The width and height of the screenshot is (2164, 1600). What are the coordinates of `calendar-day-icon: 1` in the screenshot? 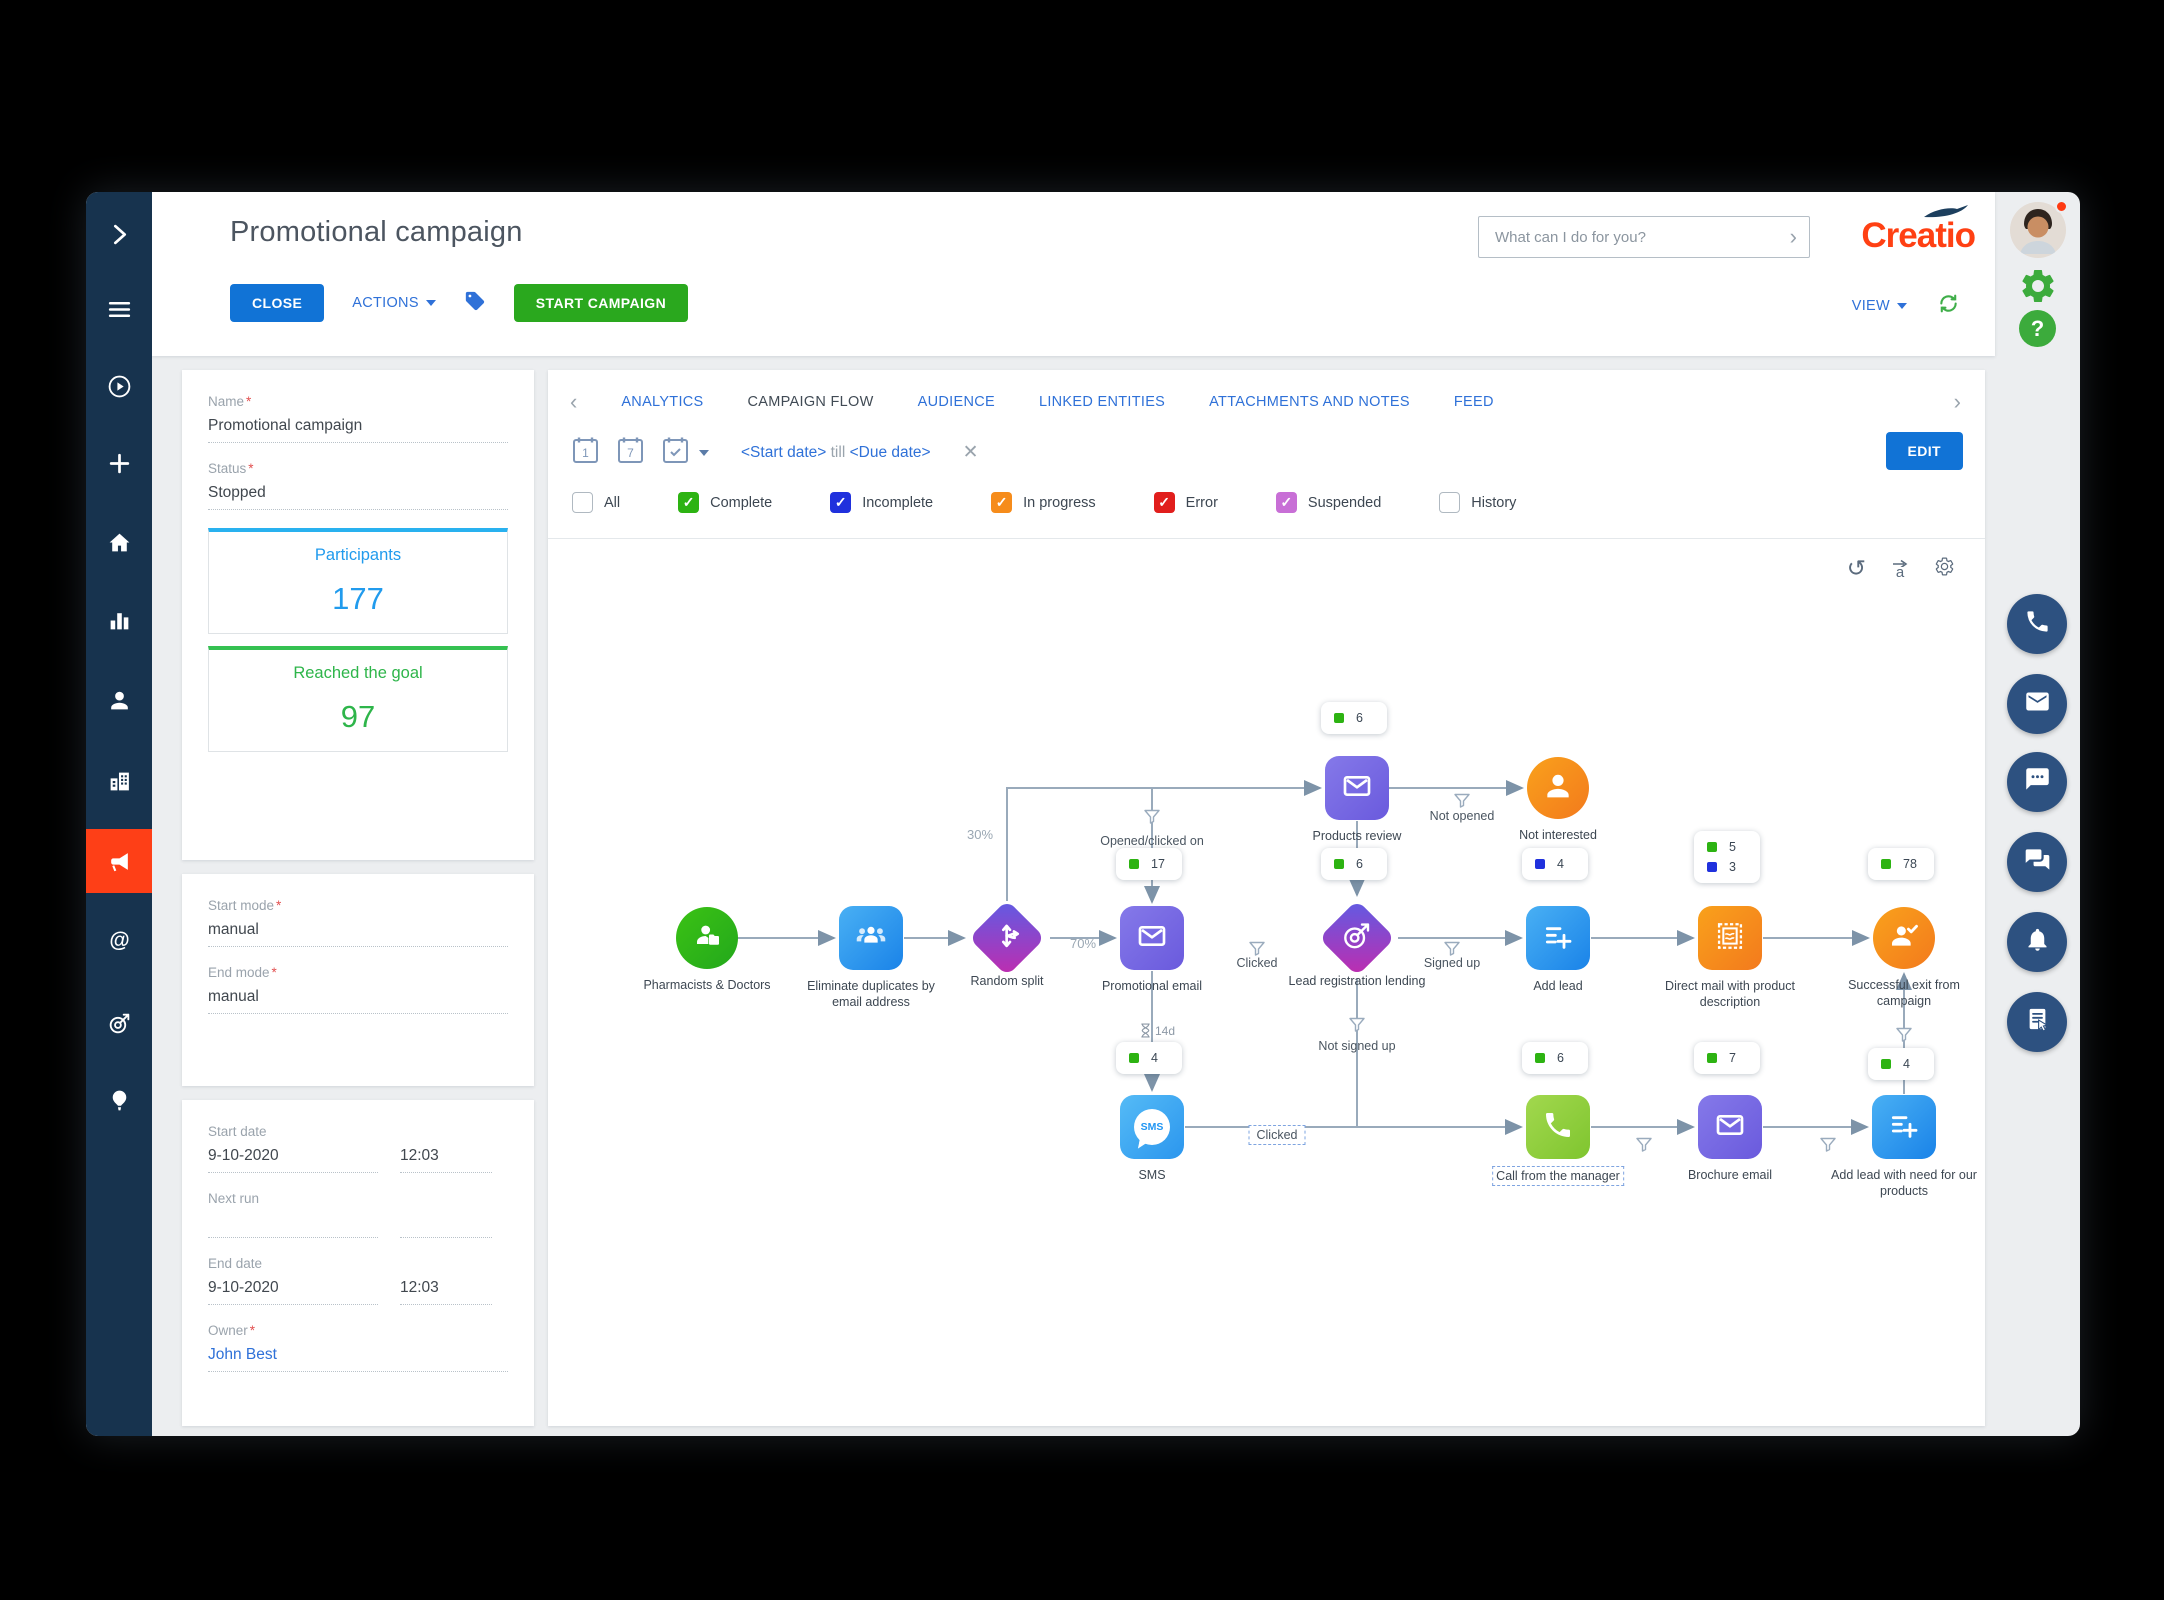 It's located at (585, 452).